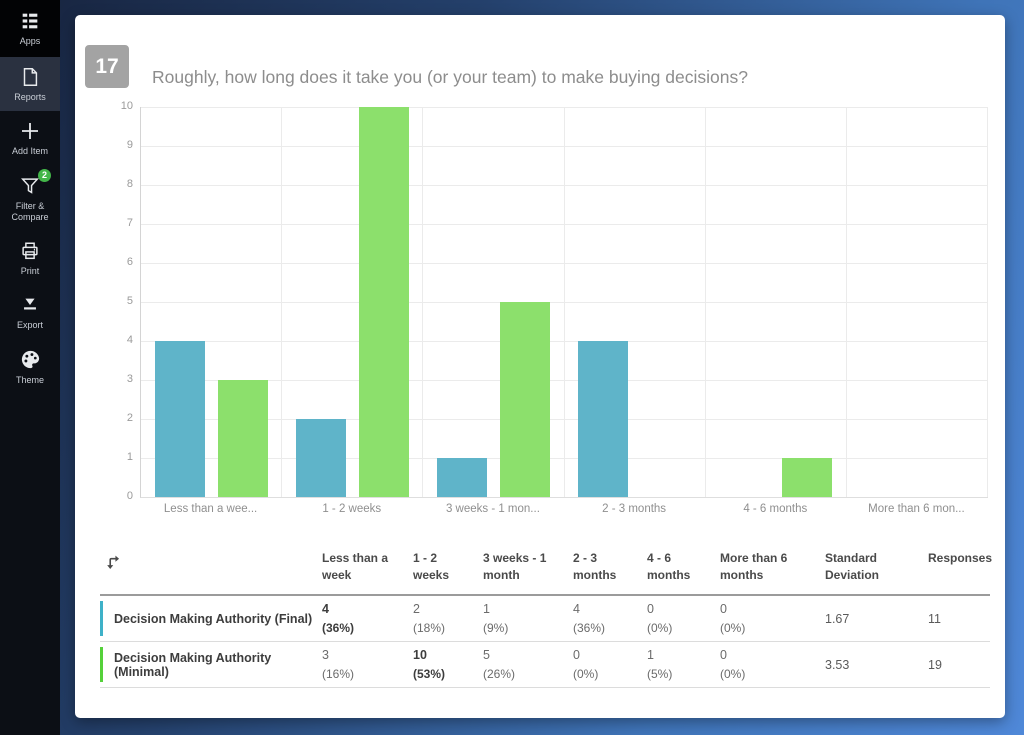  I want to click on sidebar-item-label: Print, so click(30, 271).